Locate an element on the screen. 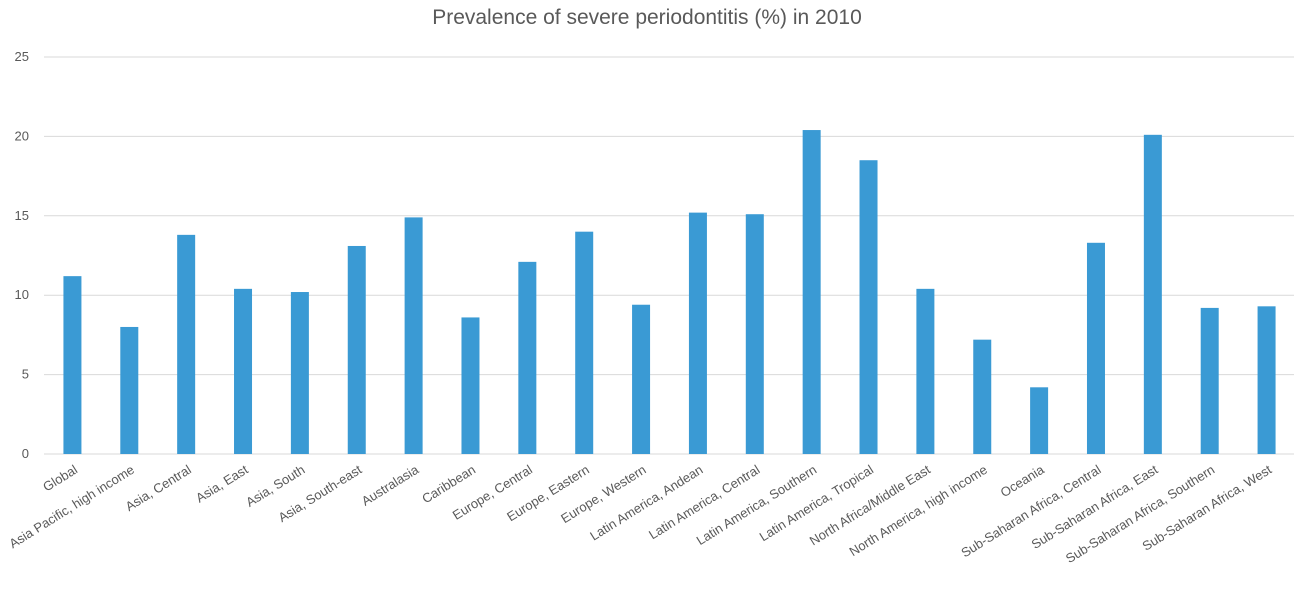  x-category-label: Australasia is located at coordinates (390, 484).